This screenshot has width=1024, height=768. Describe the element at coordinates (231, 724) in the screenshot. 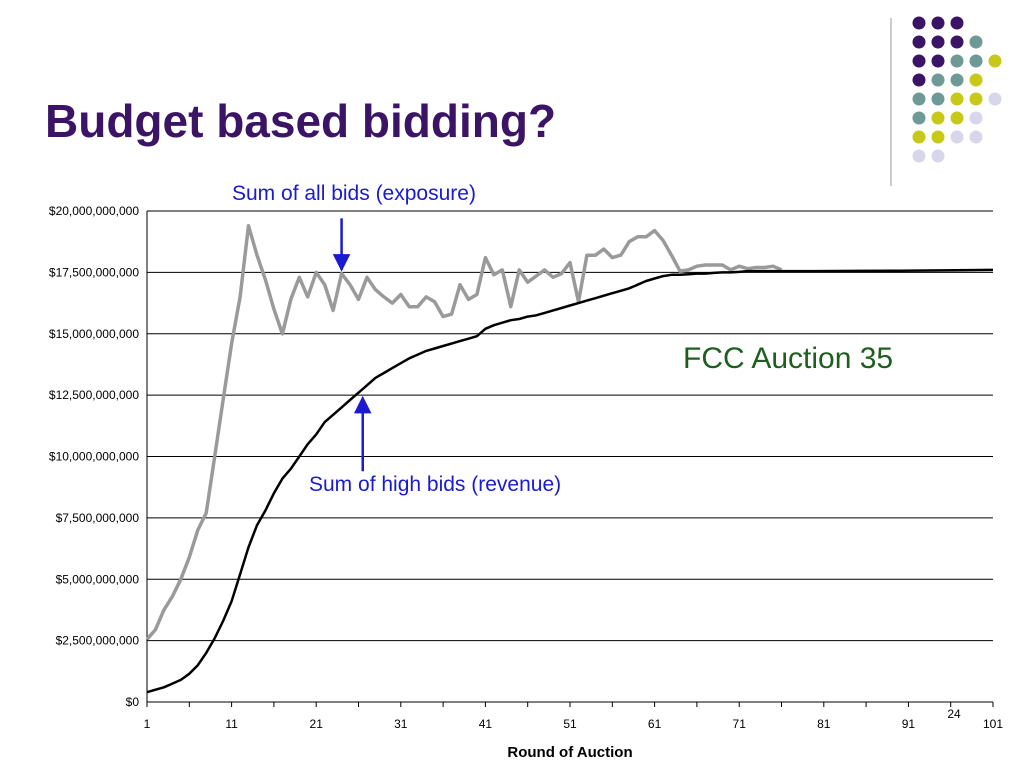

I see `x-tick-label: 11` at that location.